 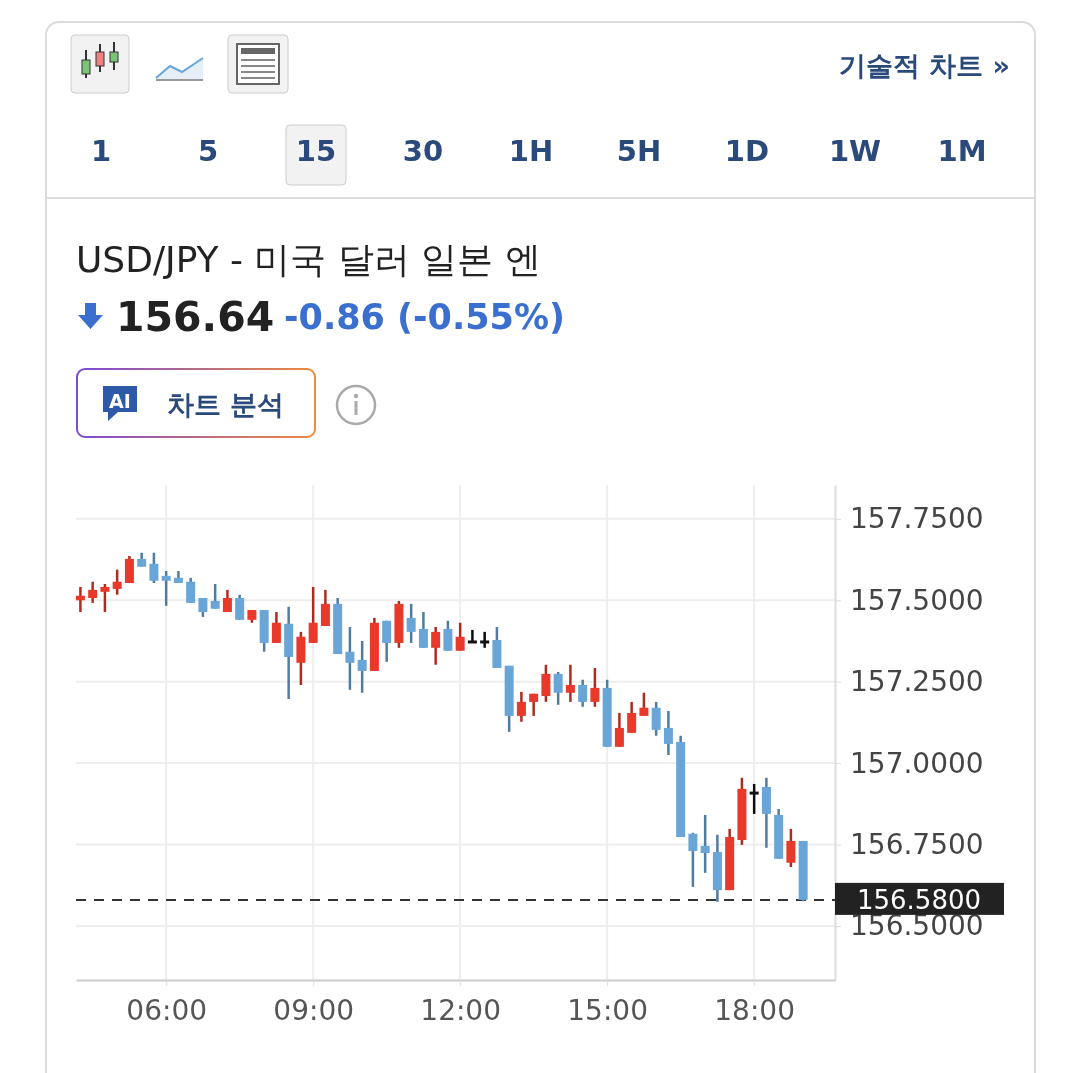 I want to click on x-tick-label: 06:00, so click(x=167, y=1010).